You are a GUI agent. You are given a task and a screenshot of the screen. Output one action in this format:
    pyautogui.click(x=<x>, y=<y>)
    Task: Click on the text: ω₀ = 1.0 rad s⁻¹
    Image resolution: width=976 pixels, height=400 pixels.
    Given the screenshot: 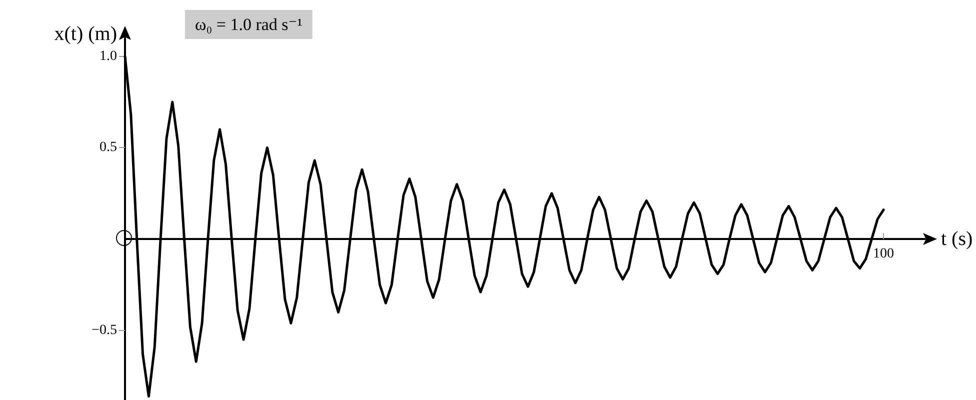 What is the action you would take?
    pyautogui.click(x=248, y=24)
    